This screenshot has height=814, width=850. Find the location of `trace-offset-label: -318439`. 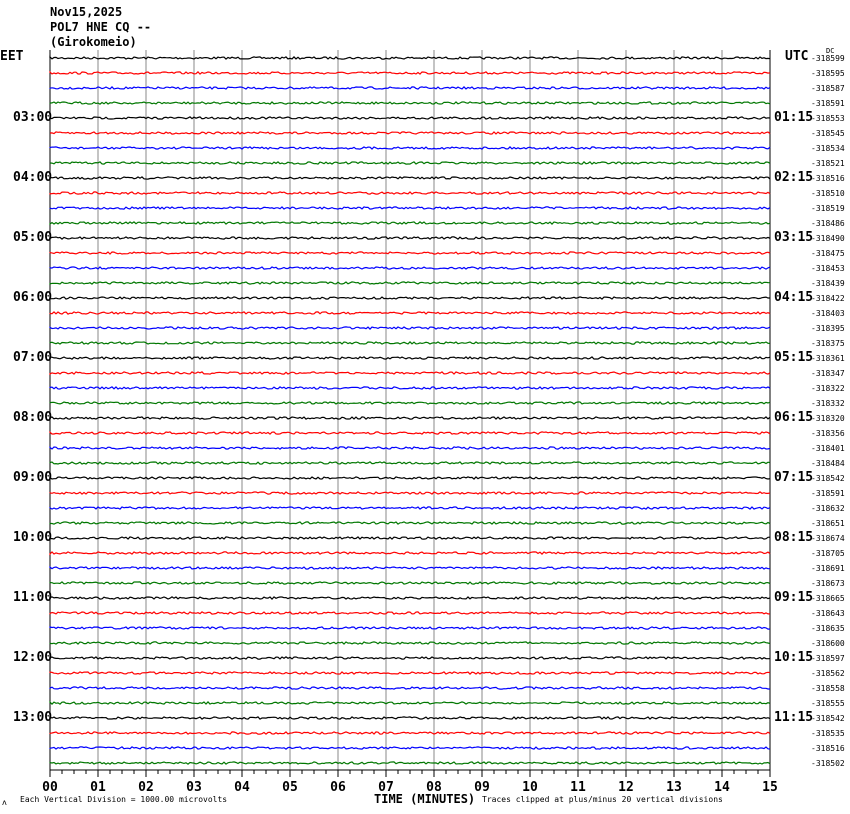

trace-offset-label: -318439 is located at coordinates (828, 283).